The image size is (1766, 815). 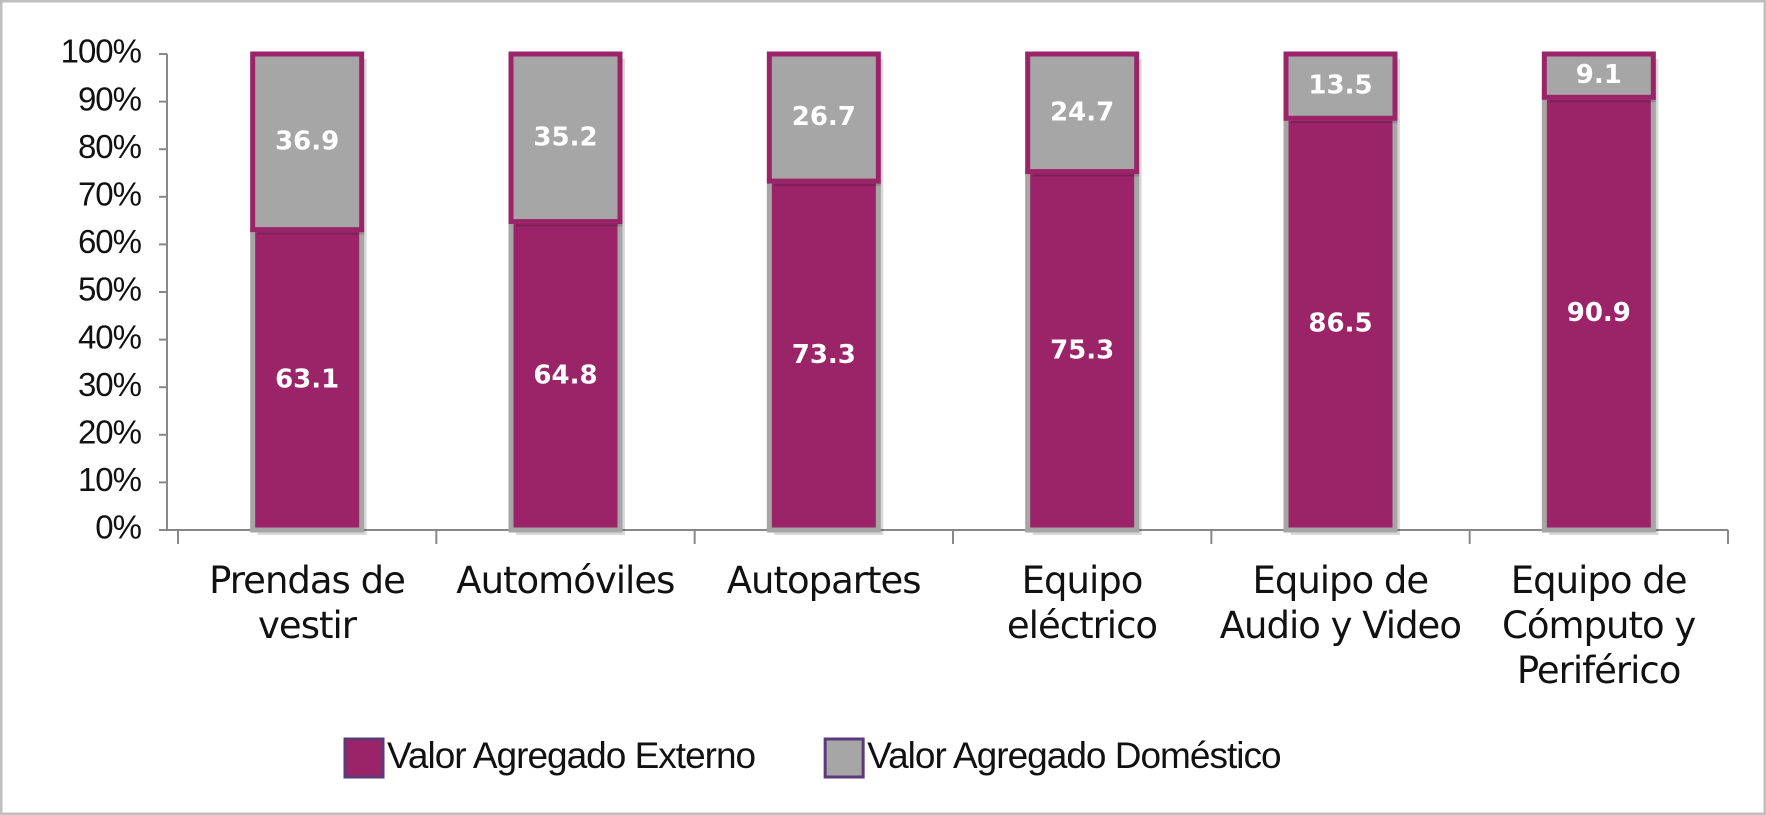 I want to click on y-tick-label: 50%, so click(x=110, y=289).